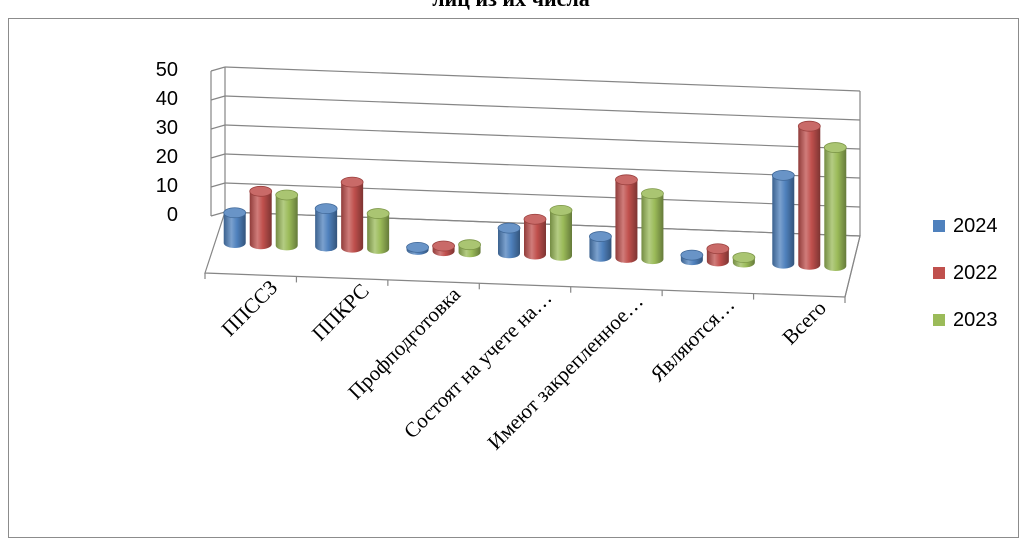 Image resolution: width=1022 pixels, height=538 pixels. I want to click on x-tick-label: ППССЗ, so click(250, 308).